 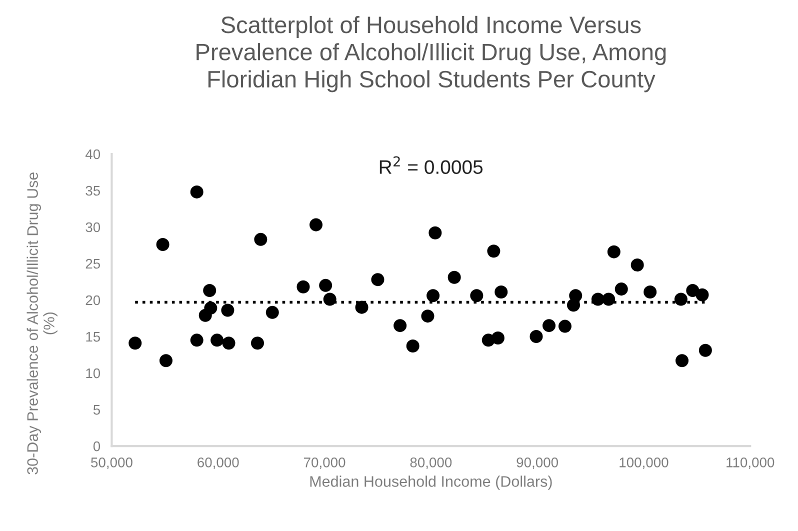 What do you see at coordinates (42, 323) in the screenshot?
I see `y-axis-title: 30-Day Prevalence of Alcohol/Illicit Drug Use (%)` at bounding box center [42, 323].